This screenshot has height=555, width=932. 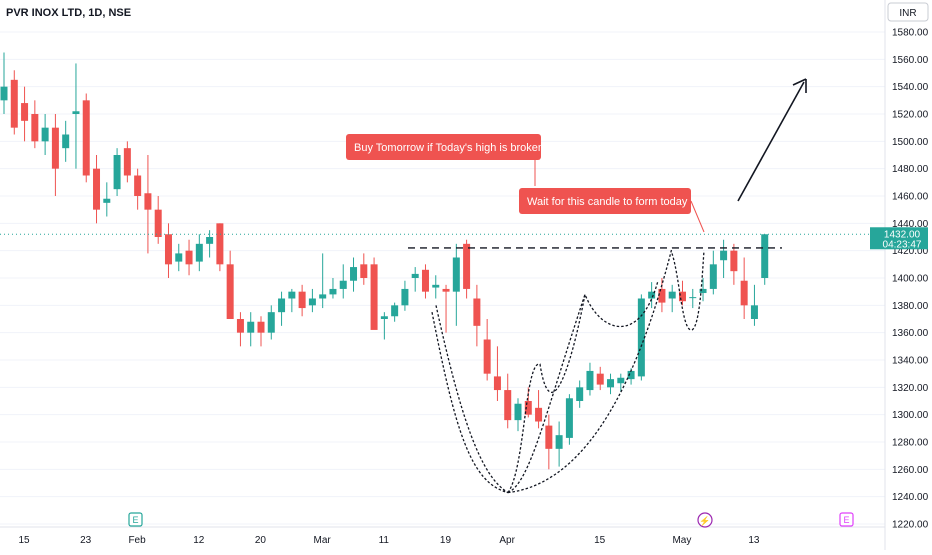 What do you see at coordinates (908, 12) in the screenshot?
I see `currency-badge` at bounding box center [908, 12].